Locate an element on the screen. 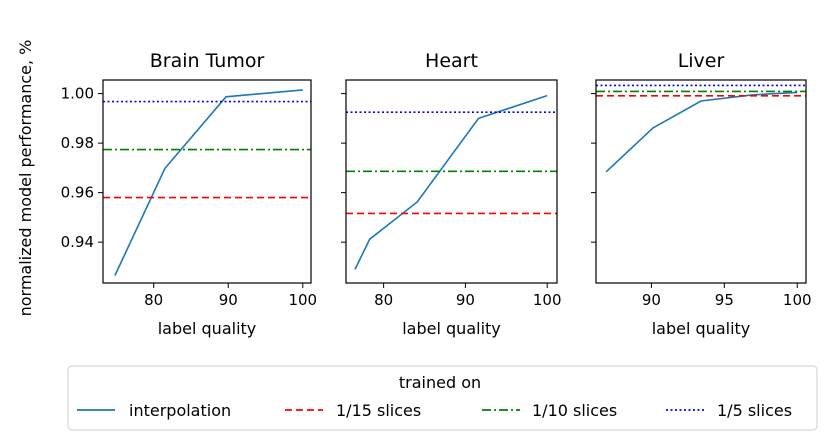 This screenshot has width=831, height=446. legend-box is located at coordinates (442, 398).